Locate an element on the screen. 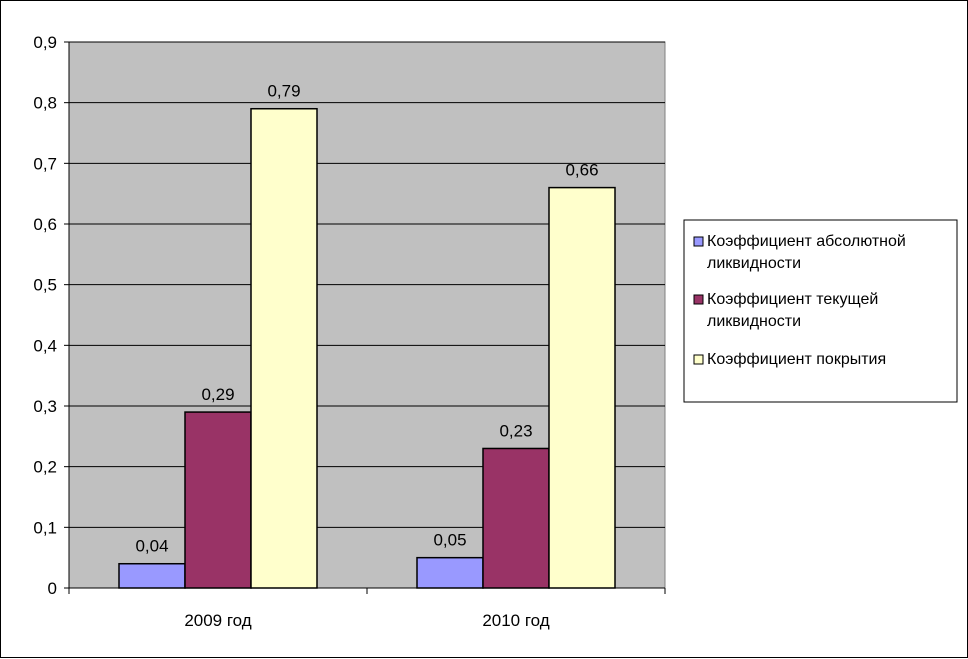 The height and width of the screenshot is (659, 968). y-tick-label: 0,8 is located at coordinates (45, 103).